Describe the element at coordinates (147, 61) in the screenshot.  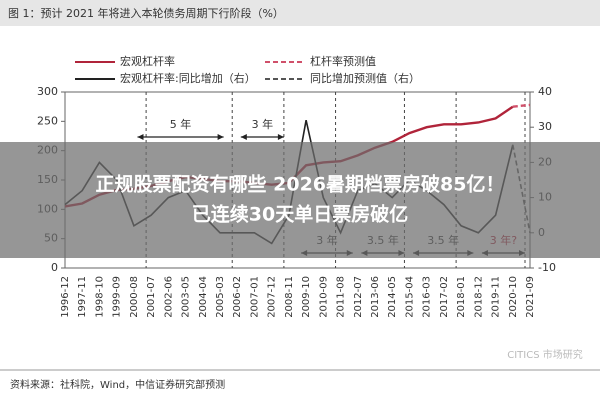
I see `legend-label: 宏观杠杆率` at that location.